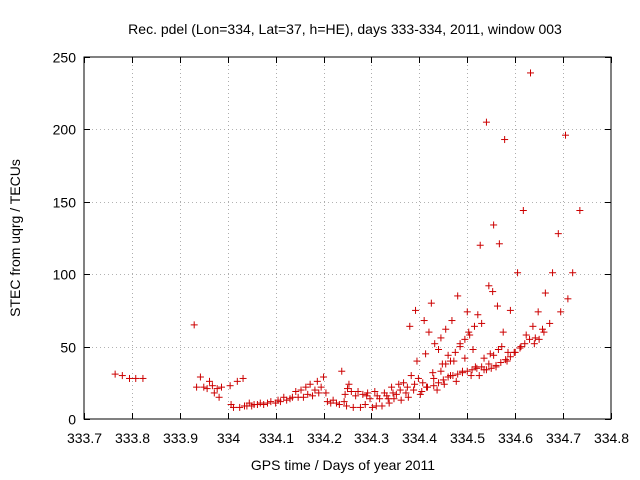 This screenshot has height=480, width=640. What do you see at coordinates (15, 238) in the screenshot?
I see `y-axis-label: STEC from uqrg / TECUs` at bounding box center [15, 238].